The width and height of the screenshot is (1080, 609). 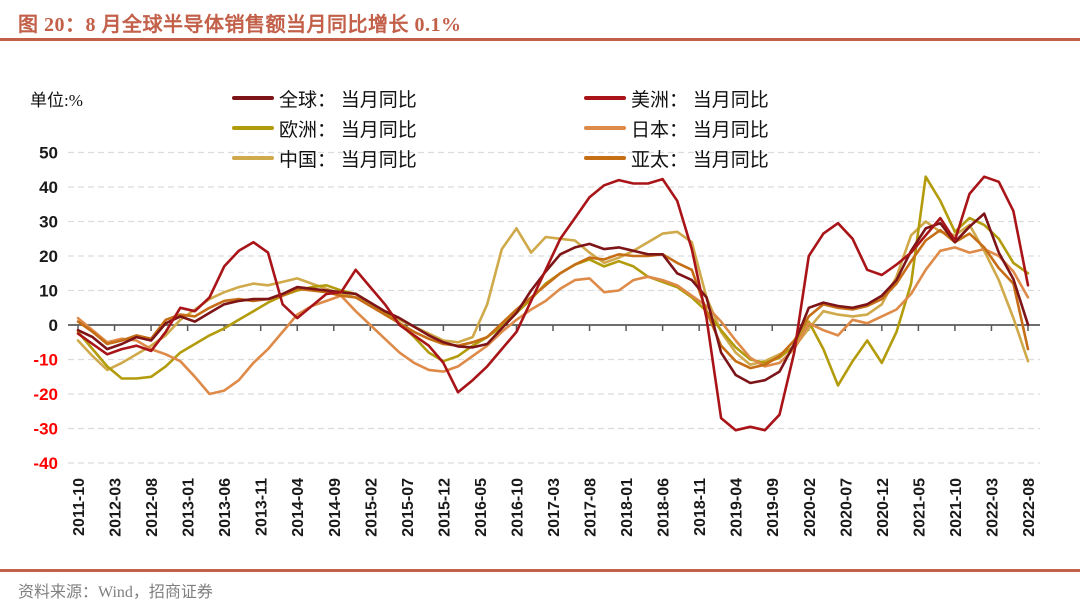 What do you see at coordinates (56, 100) in the screenshot?
I see `y-axis-unit-label: 单位:%` at bounding box center [56, 100].